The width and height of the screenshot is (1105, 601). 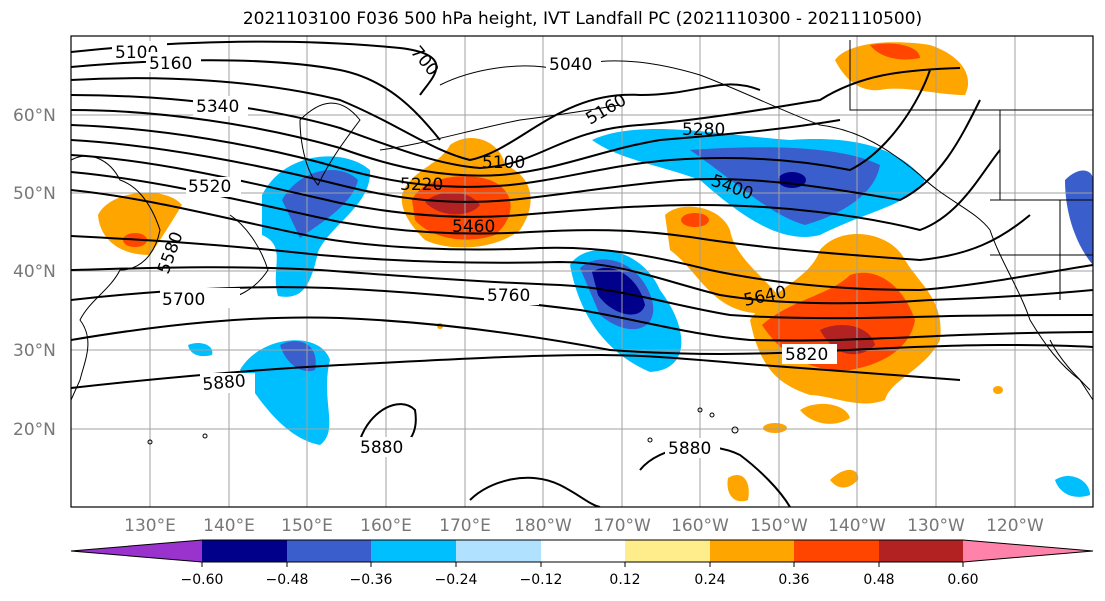 I want to click on colorbar-tick-label: −0.36, so click(x=371, y=580).